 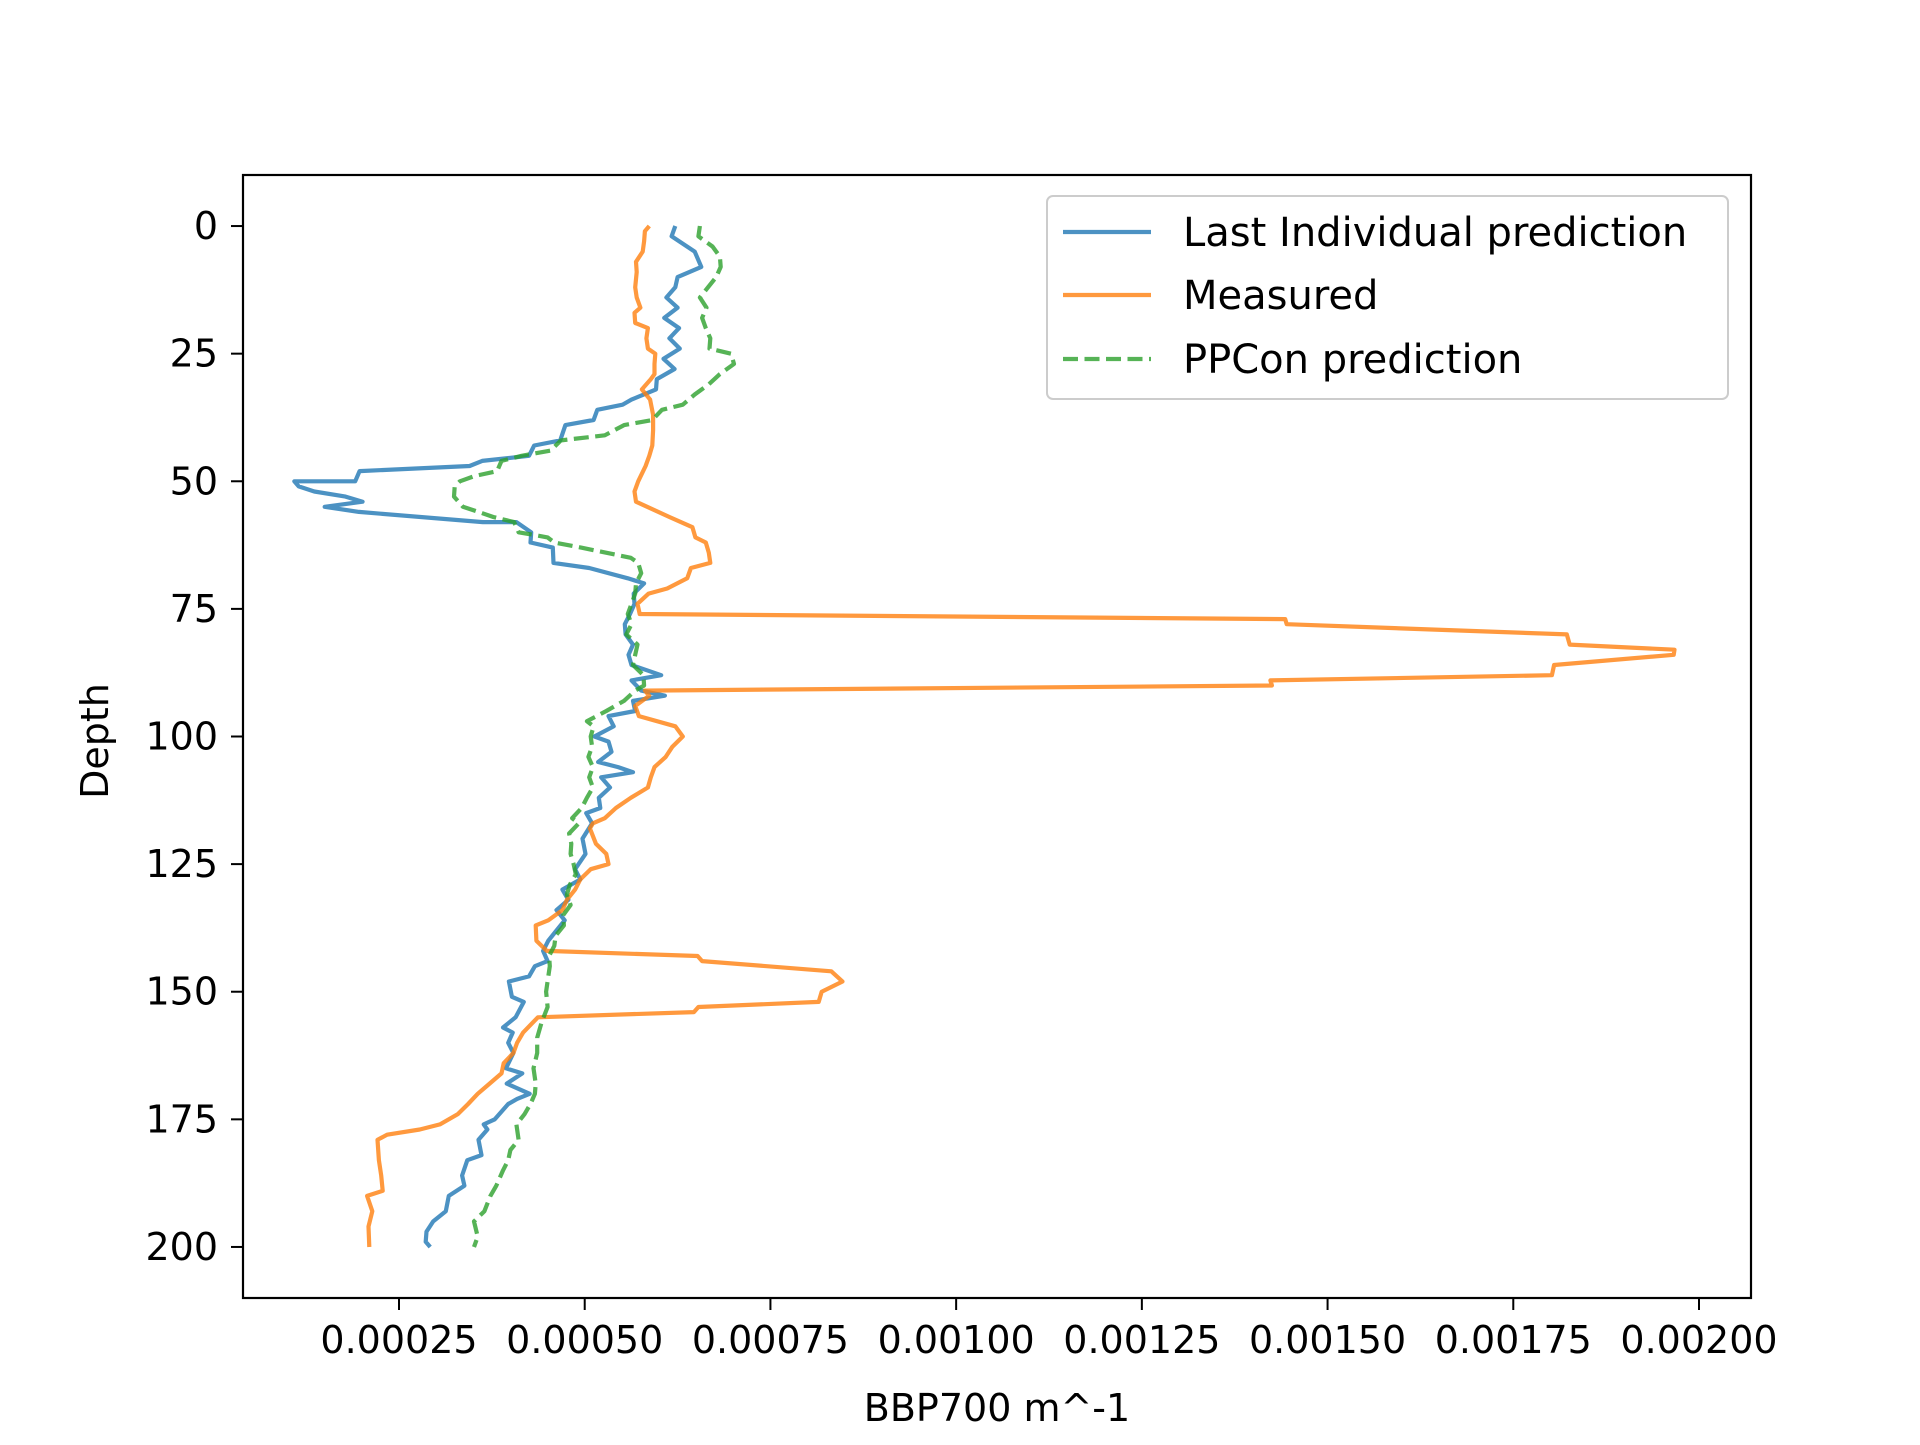 I want to click on y-tick-label: 25, so click(x=194, y=354).